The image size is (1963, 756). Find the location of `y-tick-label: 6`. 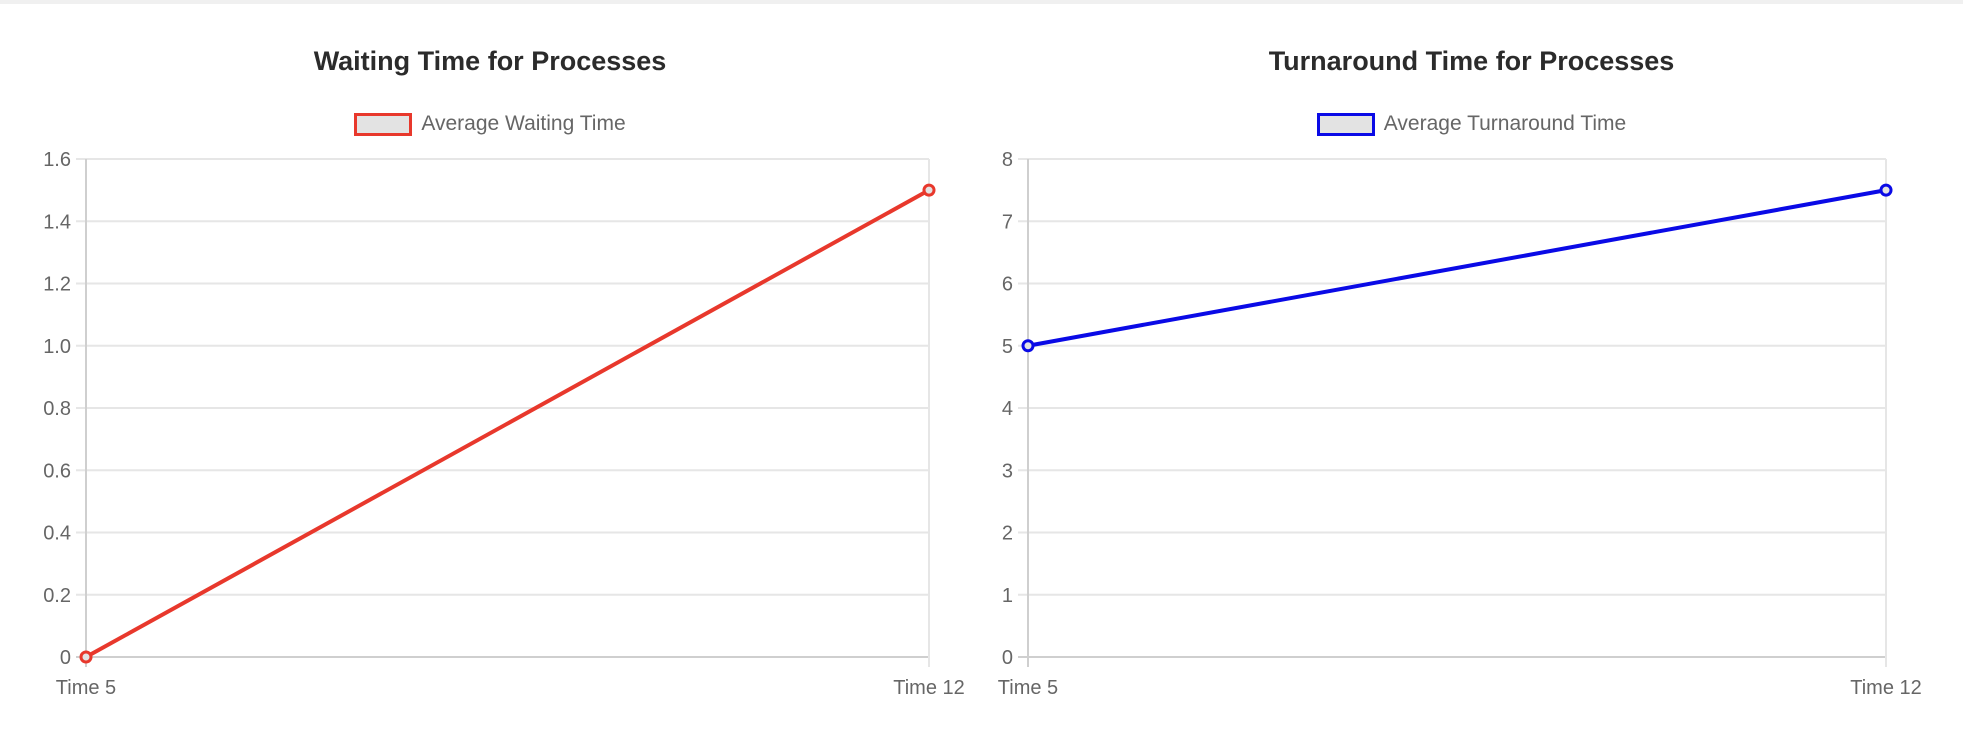

y-tick-label: 6 is located at coordinates (1007, 285).